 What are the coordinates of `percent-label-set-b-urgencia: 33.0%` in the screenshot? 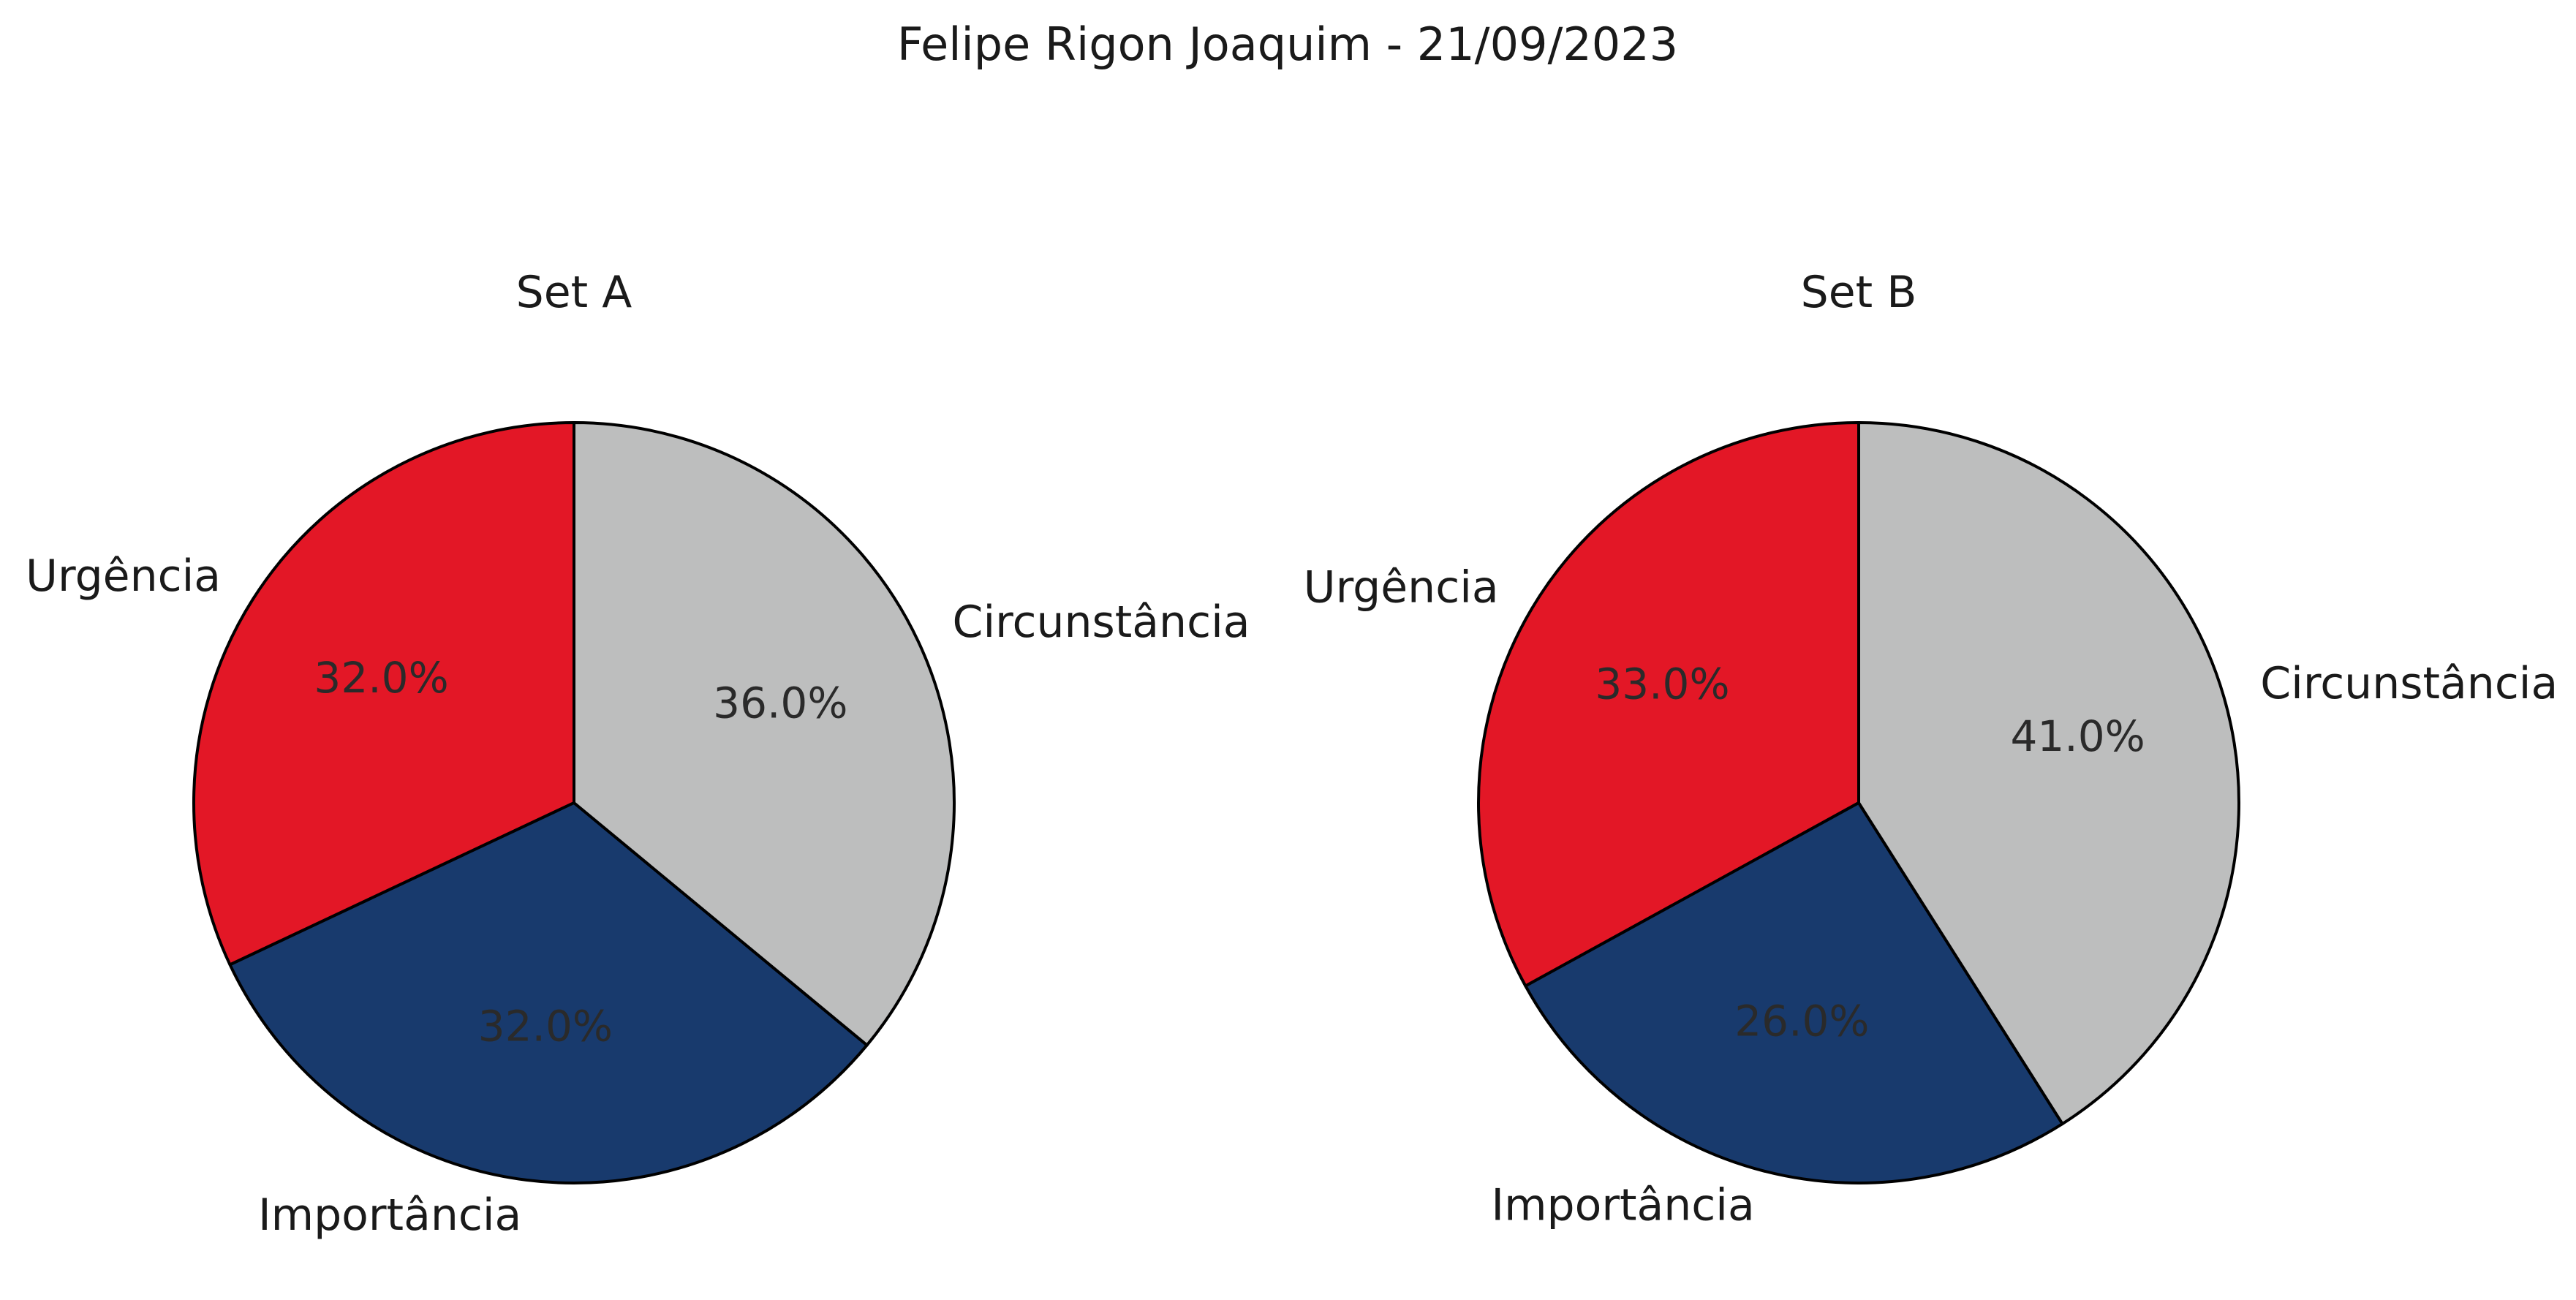 It's located at (1662, 683).